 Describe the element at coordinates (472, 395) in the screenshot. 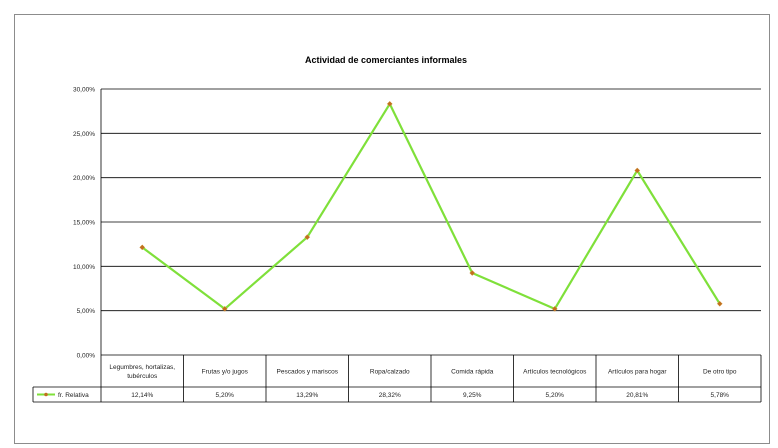

I see `data-value-label: 9,25%` at that location.